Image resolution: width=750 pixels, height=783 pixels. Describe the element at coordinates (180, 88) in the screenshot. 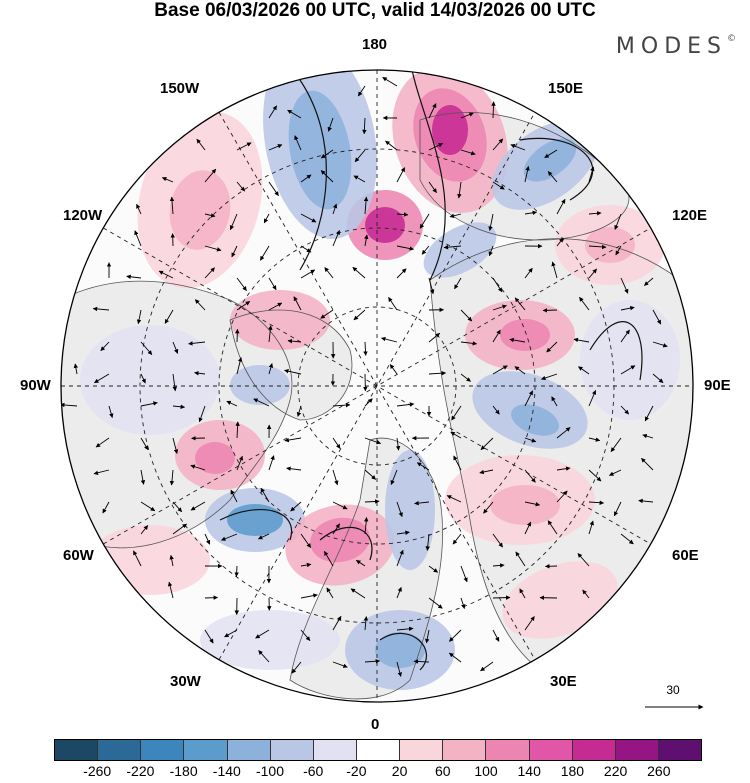

I see `lon-label-150w: 150W` at that location.